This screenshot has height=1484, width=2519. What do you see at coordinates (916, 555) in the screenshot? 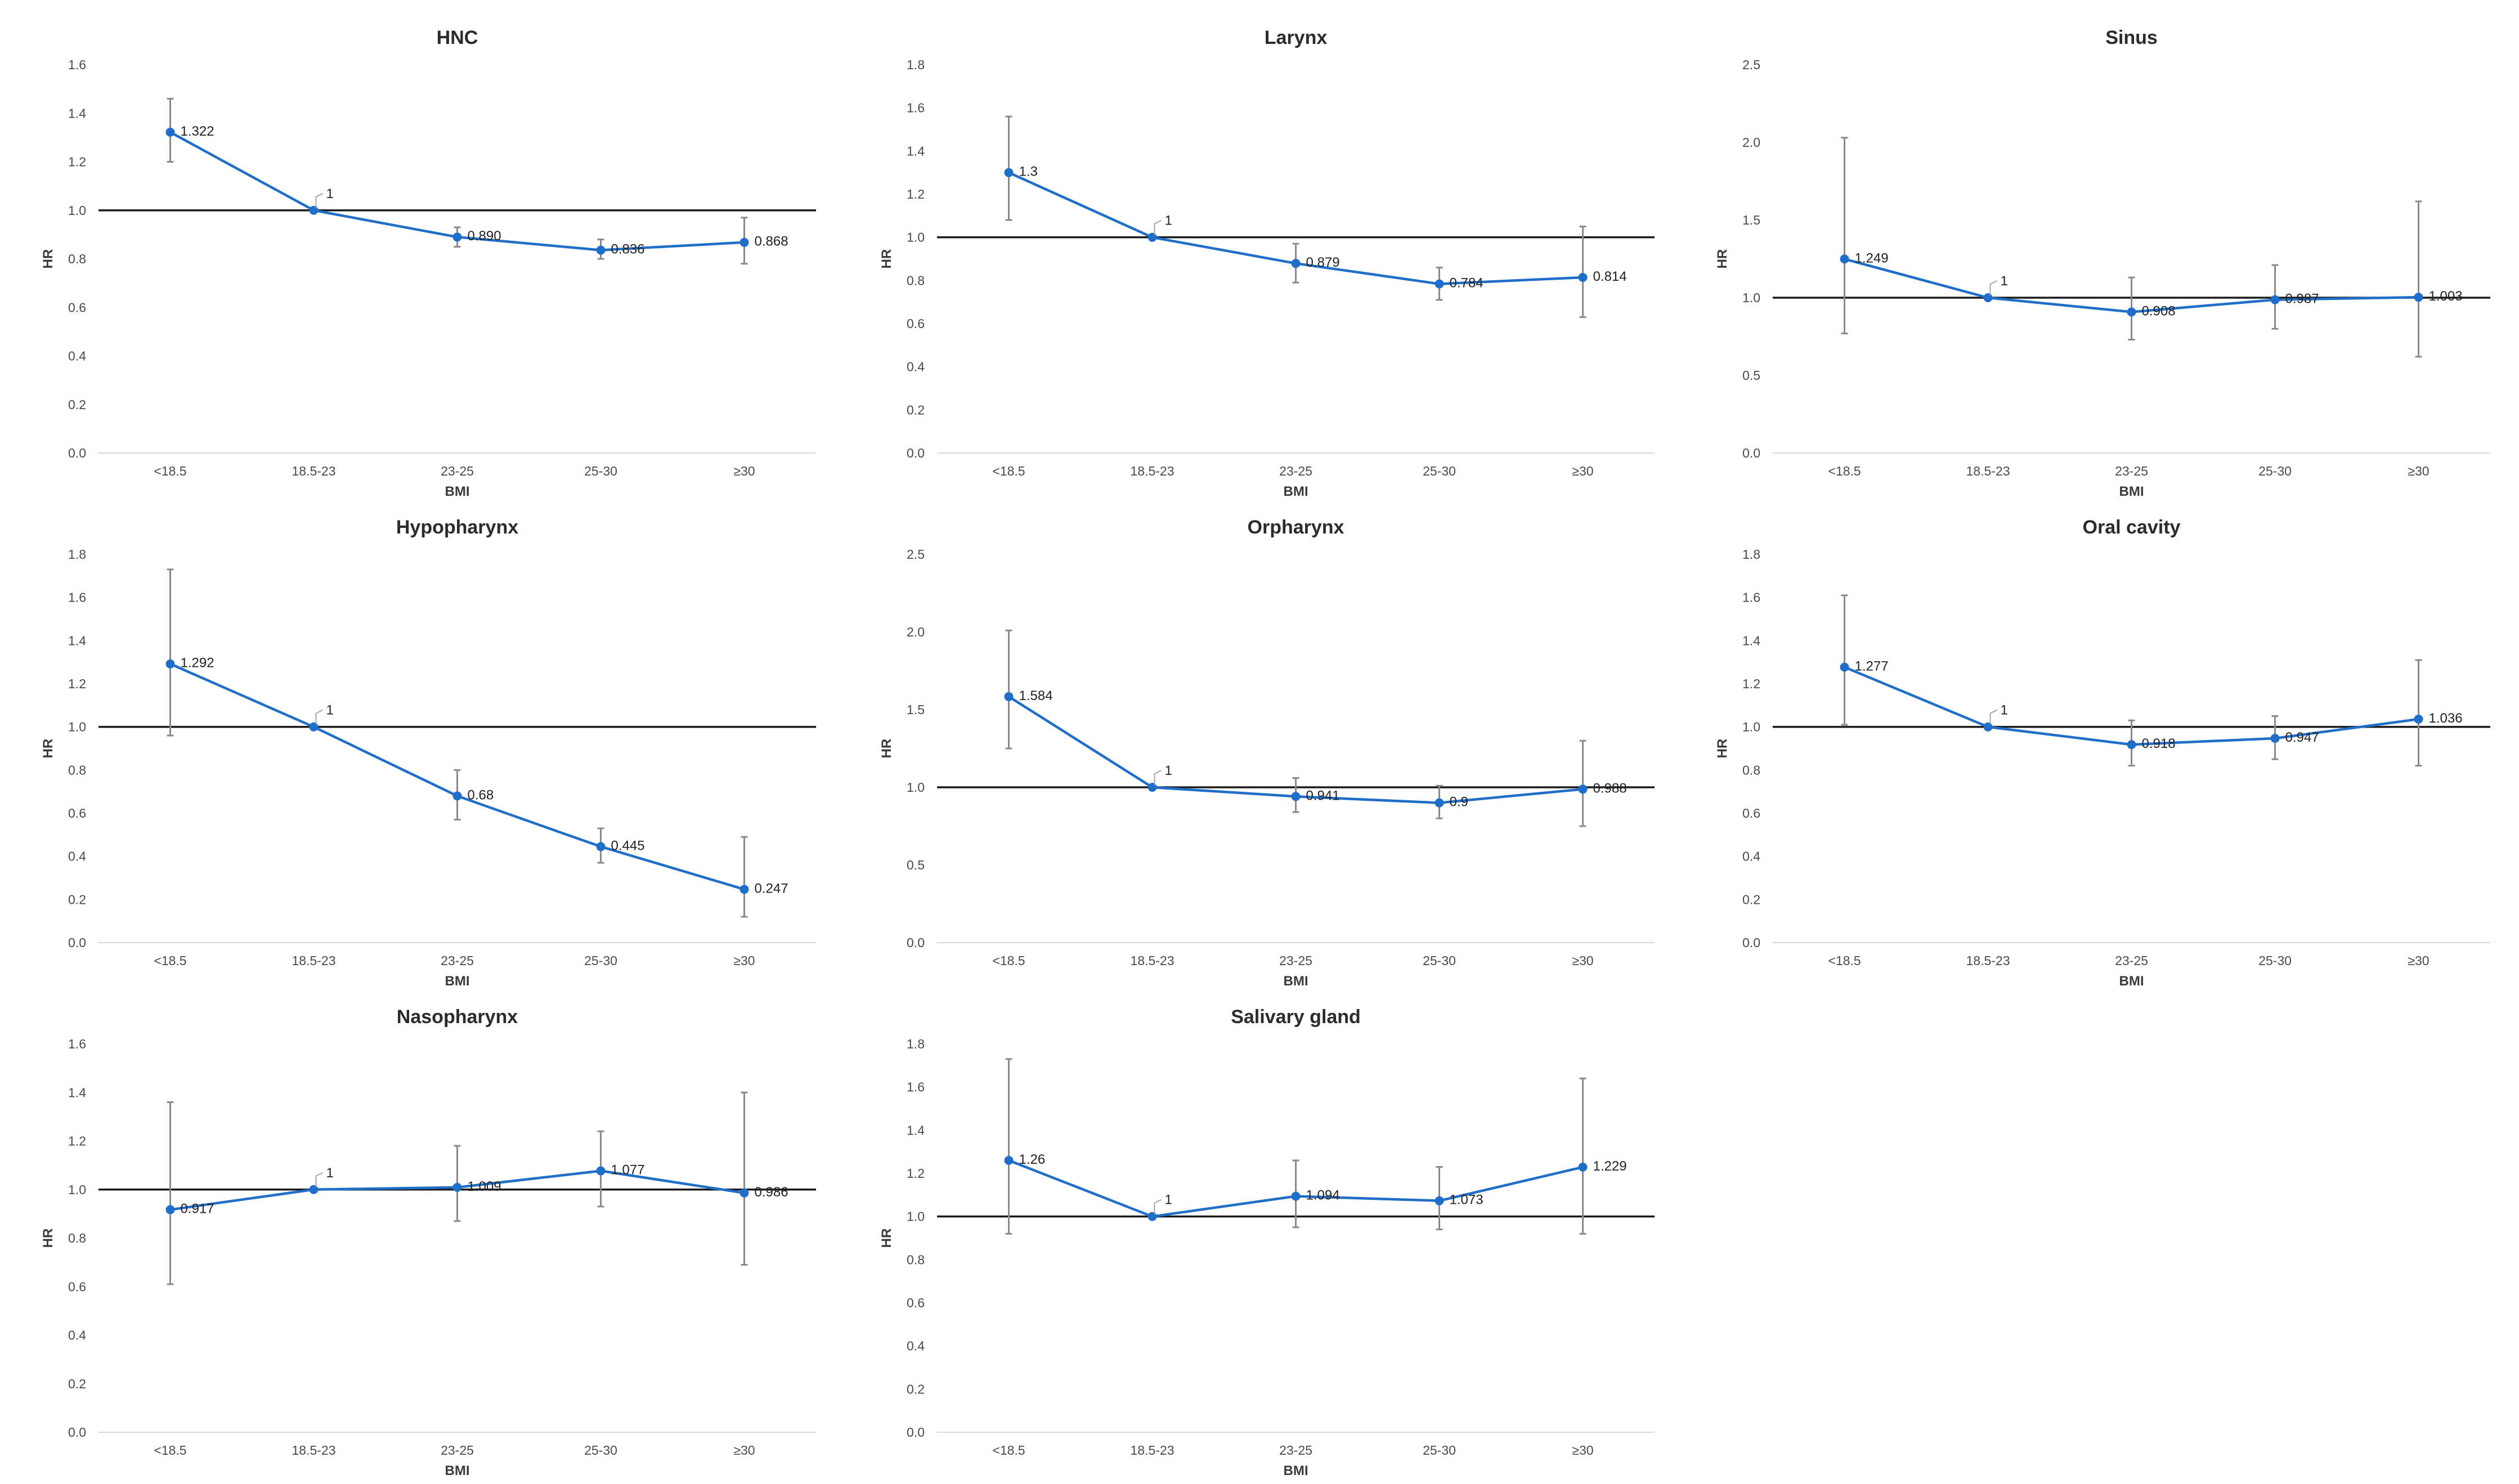
I see `y-tick-label: 2.5` at bounding box center [916, 555].